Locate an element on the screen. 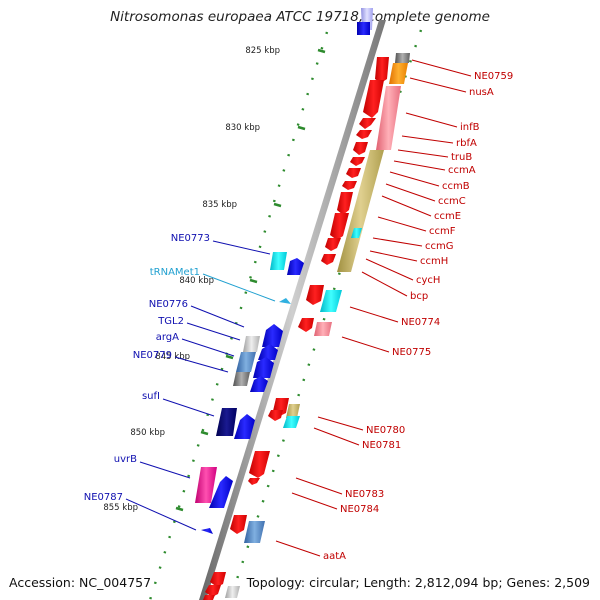 The image size is (600, 600). feature-uvrb-blue is located at coordinates (221, 492).